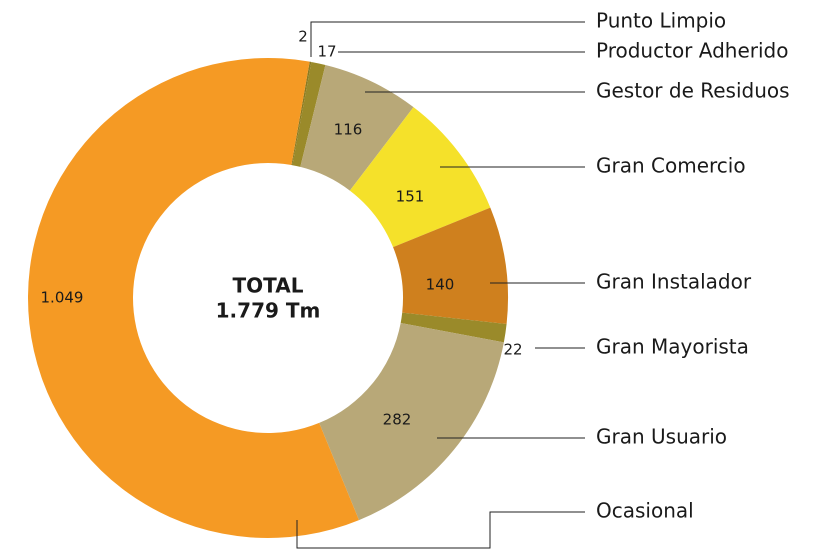 This screenshot has width=821, height=555. I want to click on value-label: 116, so click(348, 130).